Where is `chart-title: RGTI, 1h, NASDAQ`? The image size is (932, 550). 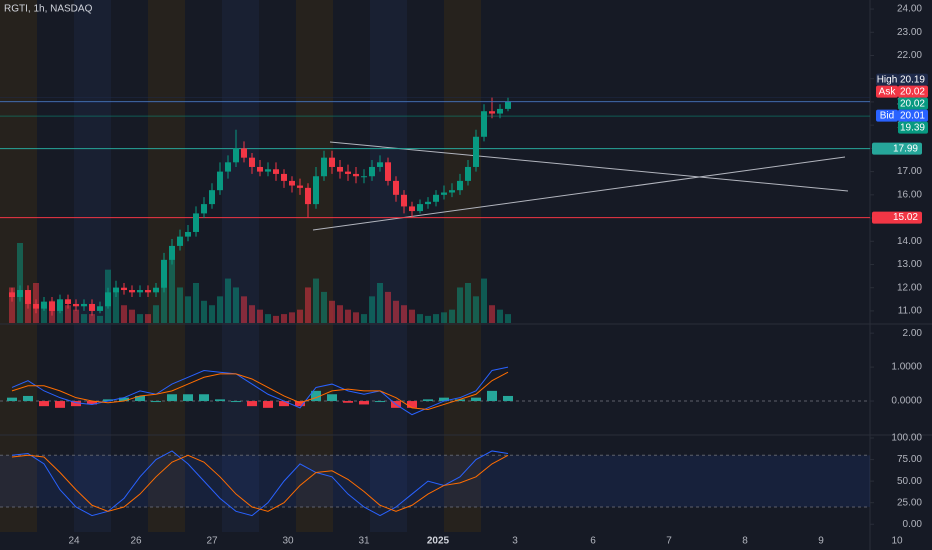
chart-title: RGTI, 1h, NASDAQ is located at coordinates (48, 9).